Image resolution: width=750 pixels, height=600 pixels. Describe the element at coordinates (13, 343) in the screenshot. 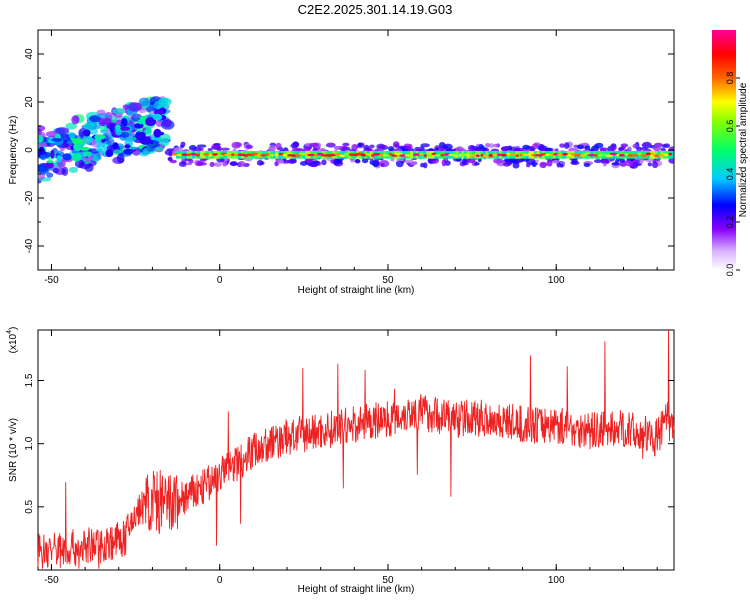

I see `snr-multiplier-base: (x10` at that location.